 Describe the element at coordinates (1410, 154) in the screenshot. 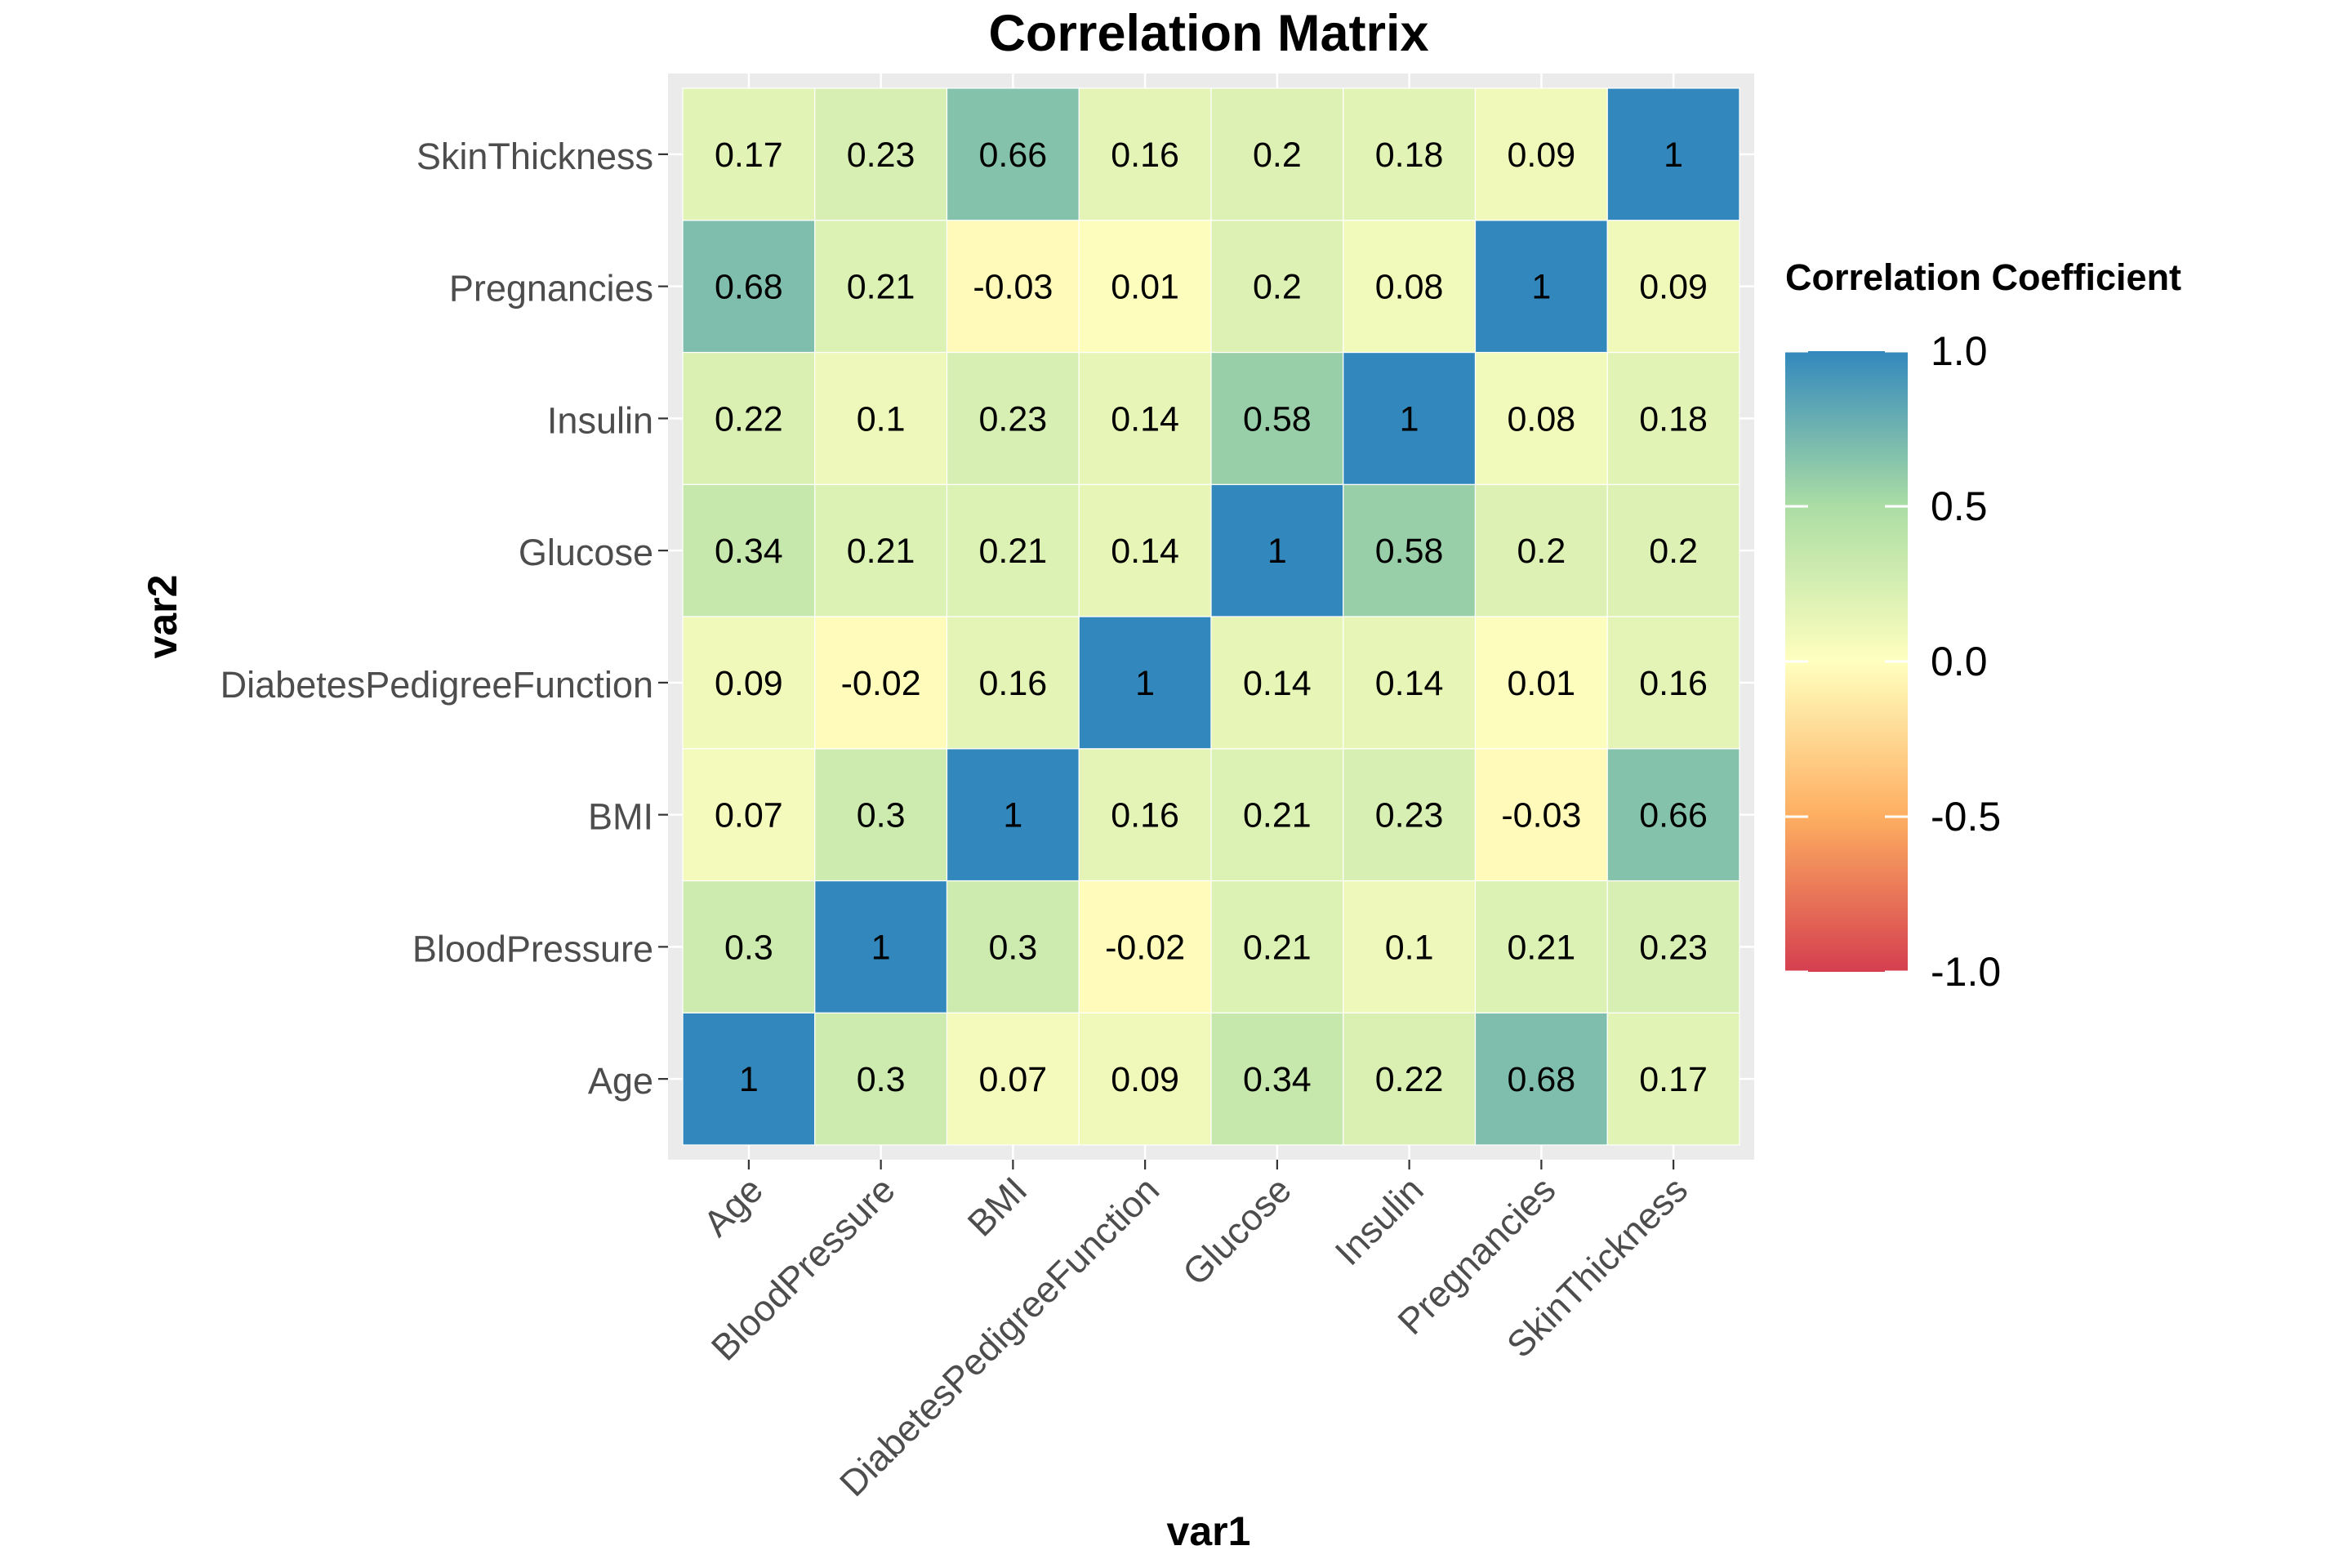

I see `heatmap-cell-insulin-skinthickness` at that location.